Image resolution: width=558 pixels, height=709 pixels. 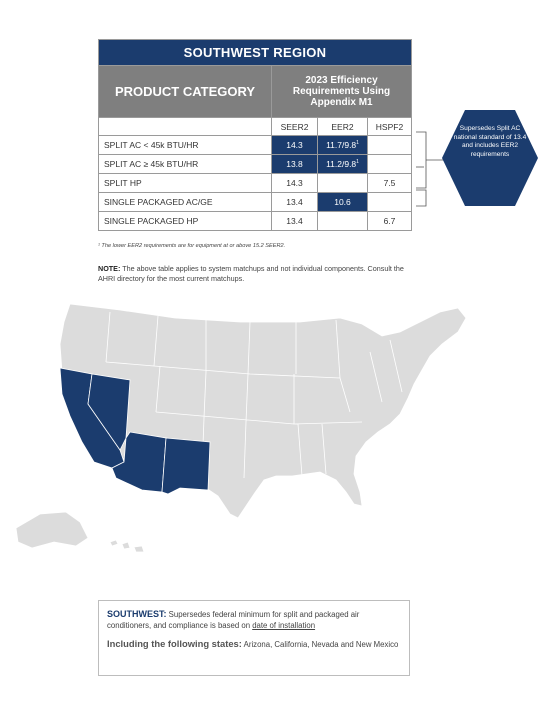 What do you see at coordinates (185, 91) in the screenshot?
I see `category-header: PRODUCT CATEGORY` at bounding box center [185, 91].